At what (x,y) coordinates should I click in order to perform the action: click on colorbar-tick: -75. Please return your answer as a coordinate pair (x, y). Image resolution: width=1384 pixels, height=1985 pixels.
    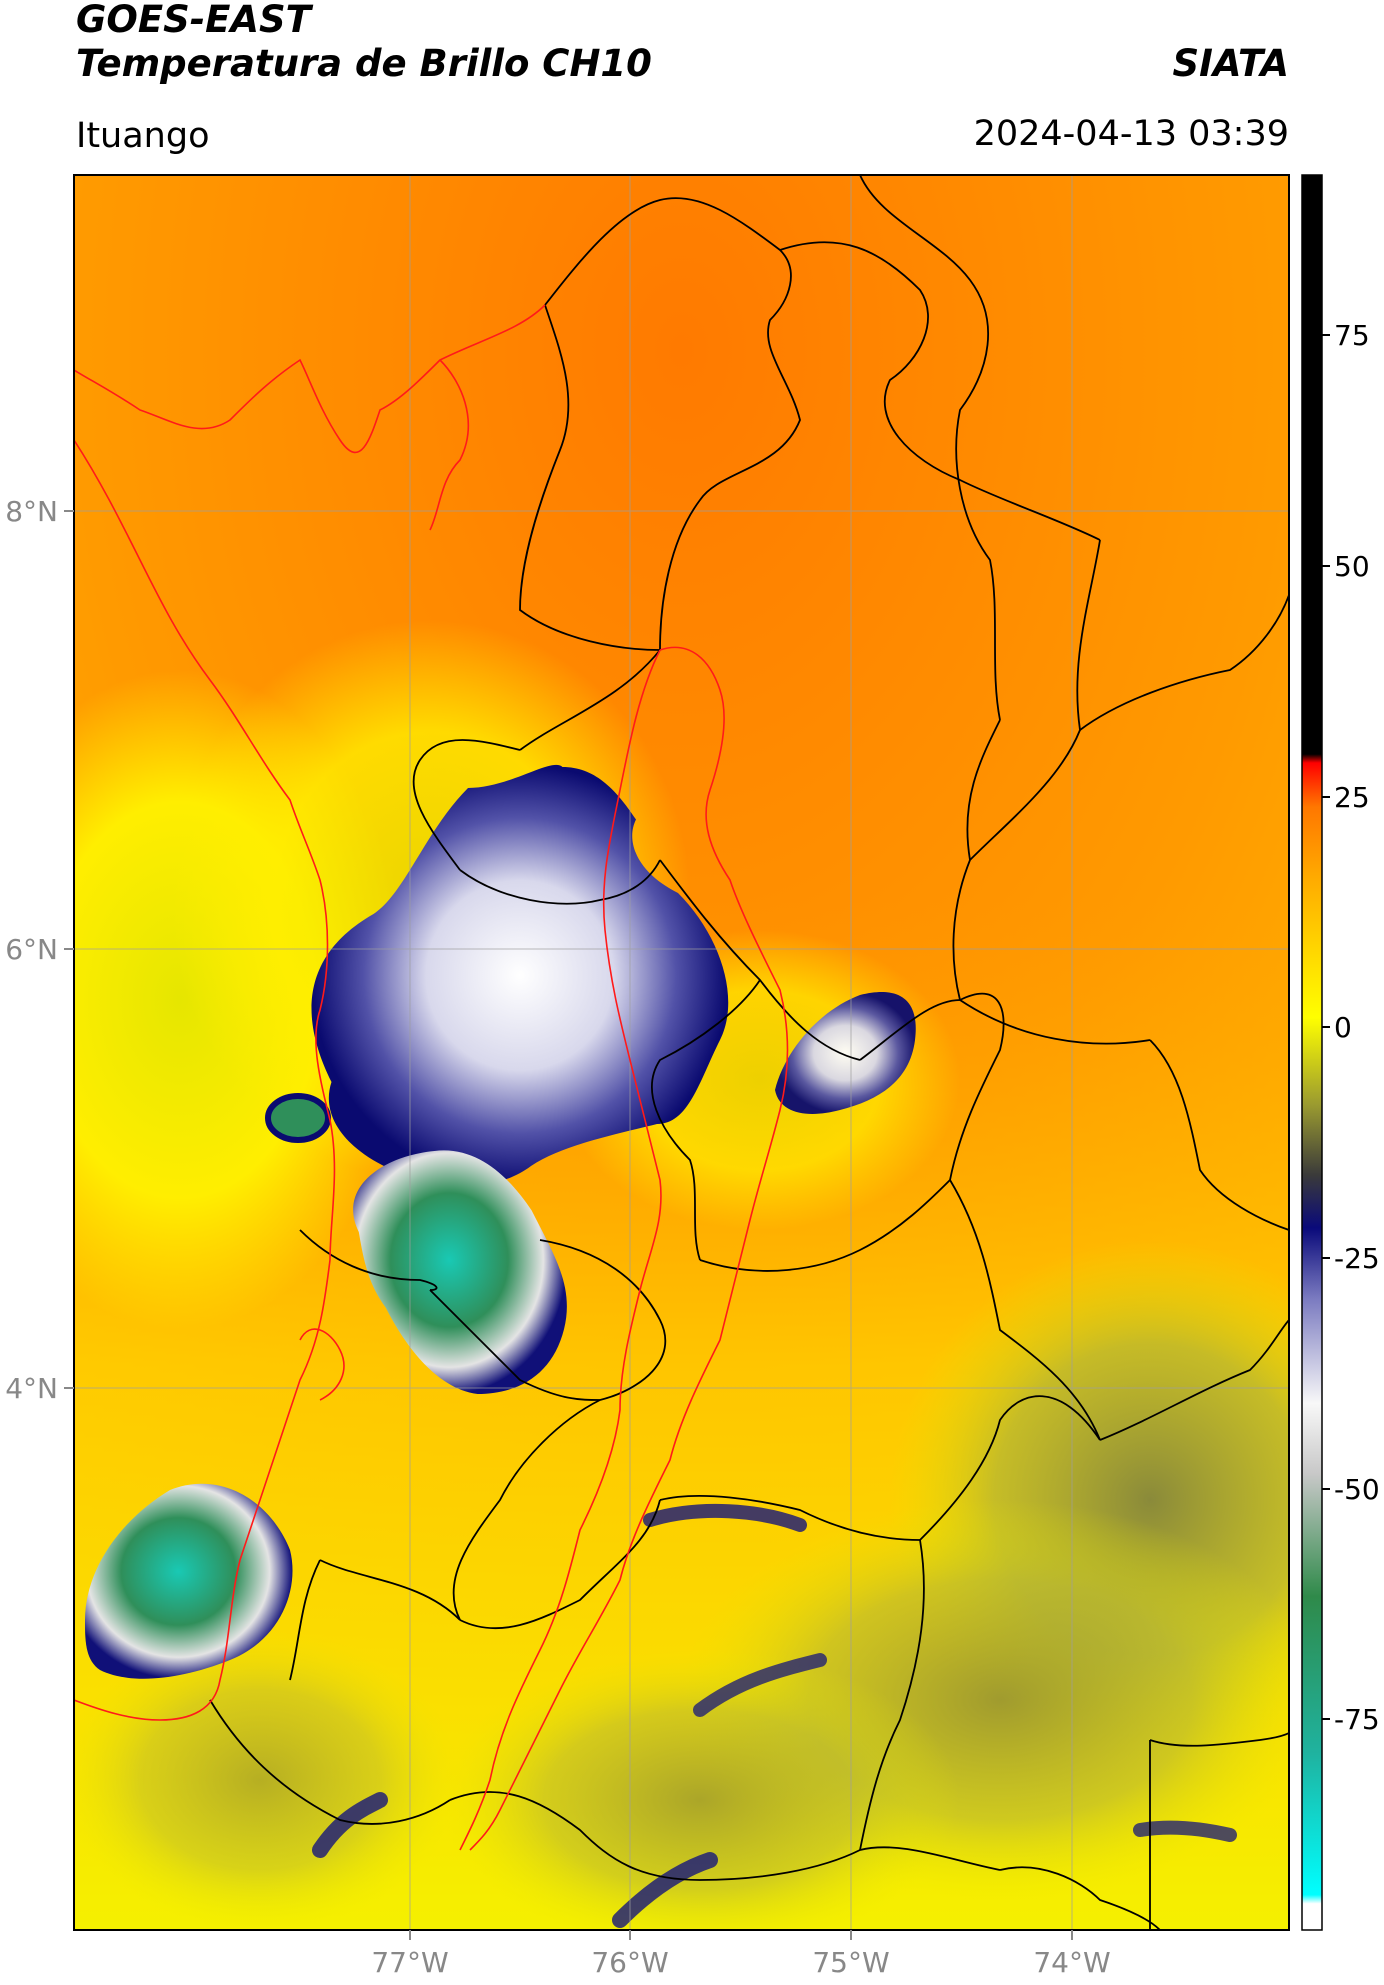
    Looking at the image, I should click on (1357, 1719).